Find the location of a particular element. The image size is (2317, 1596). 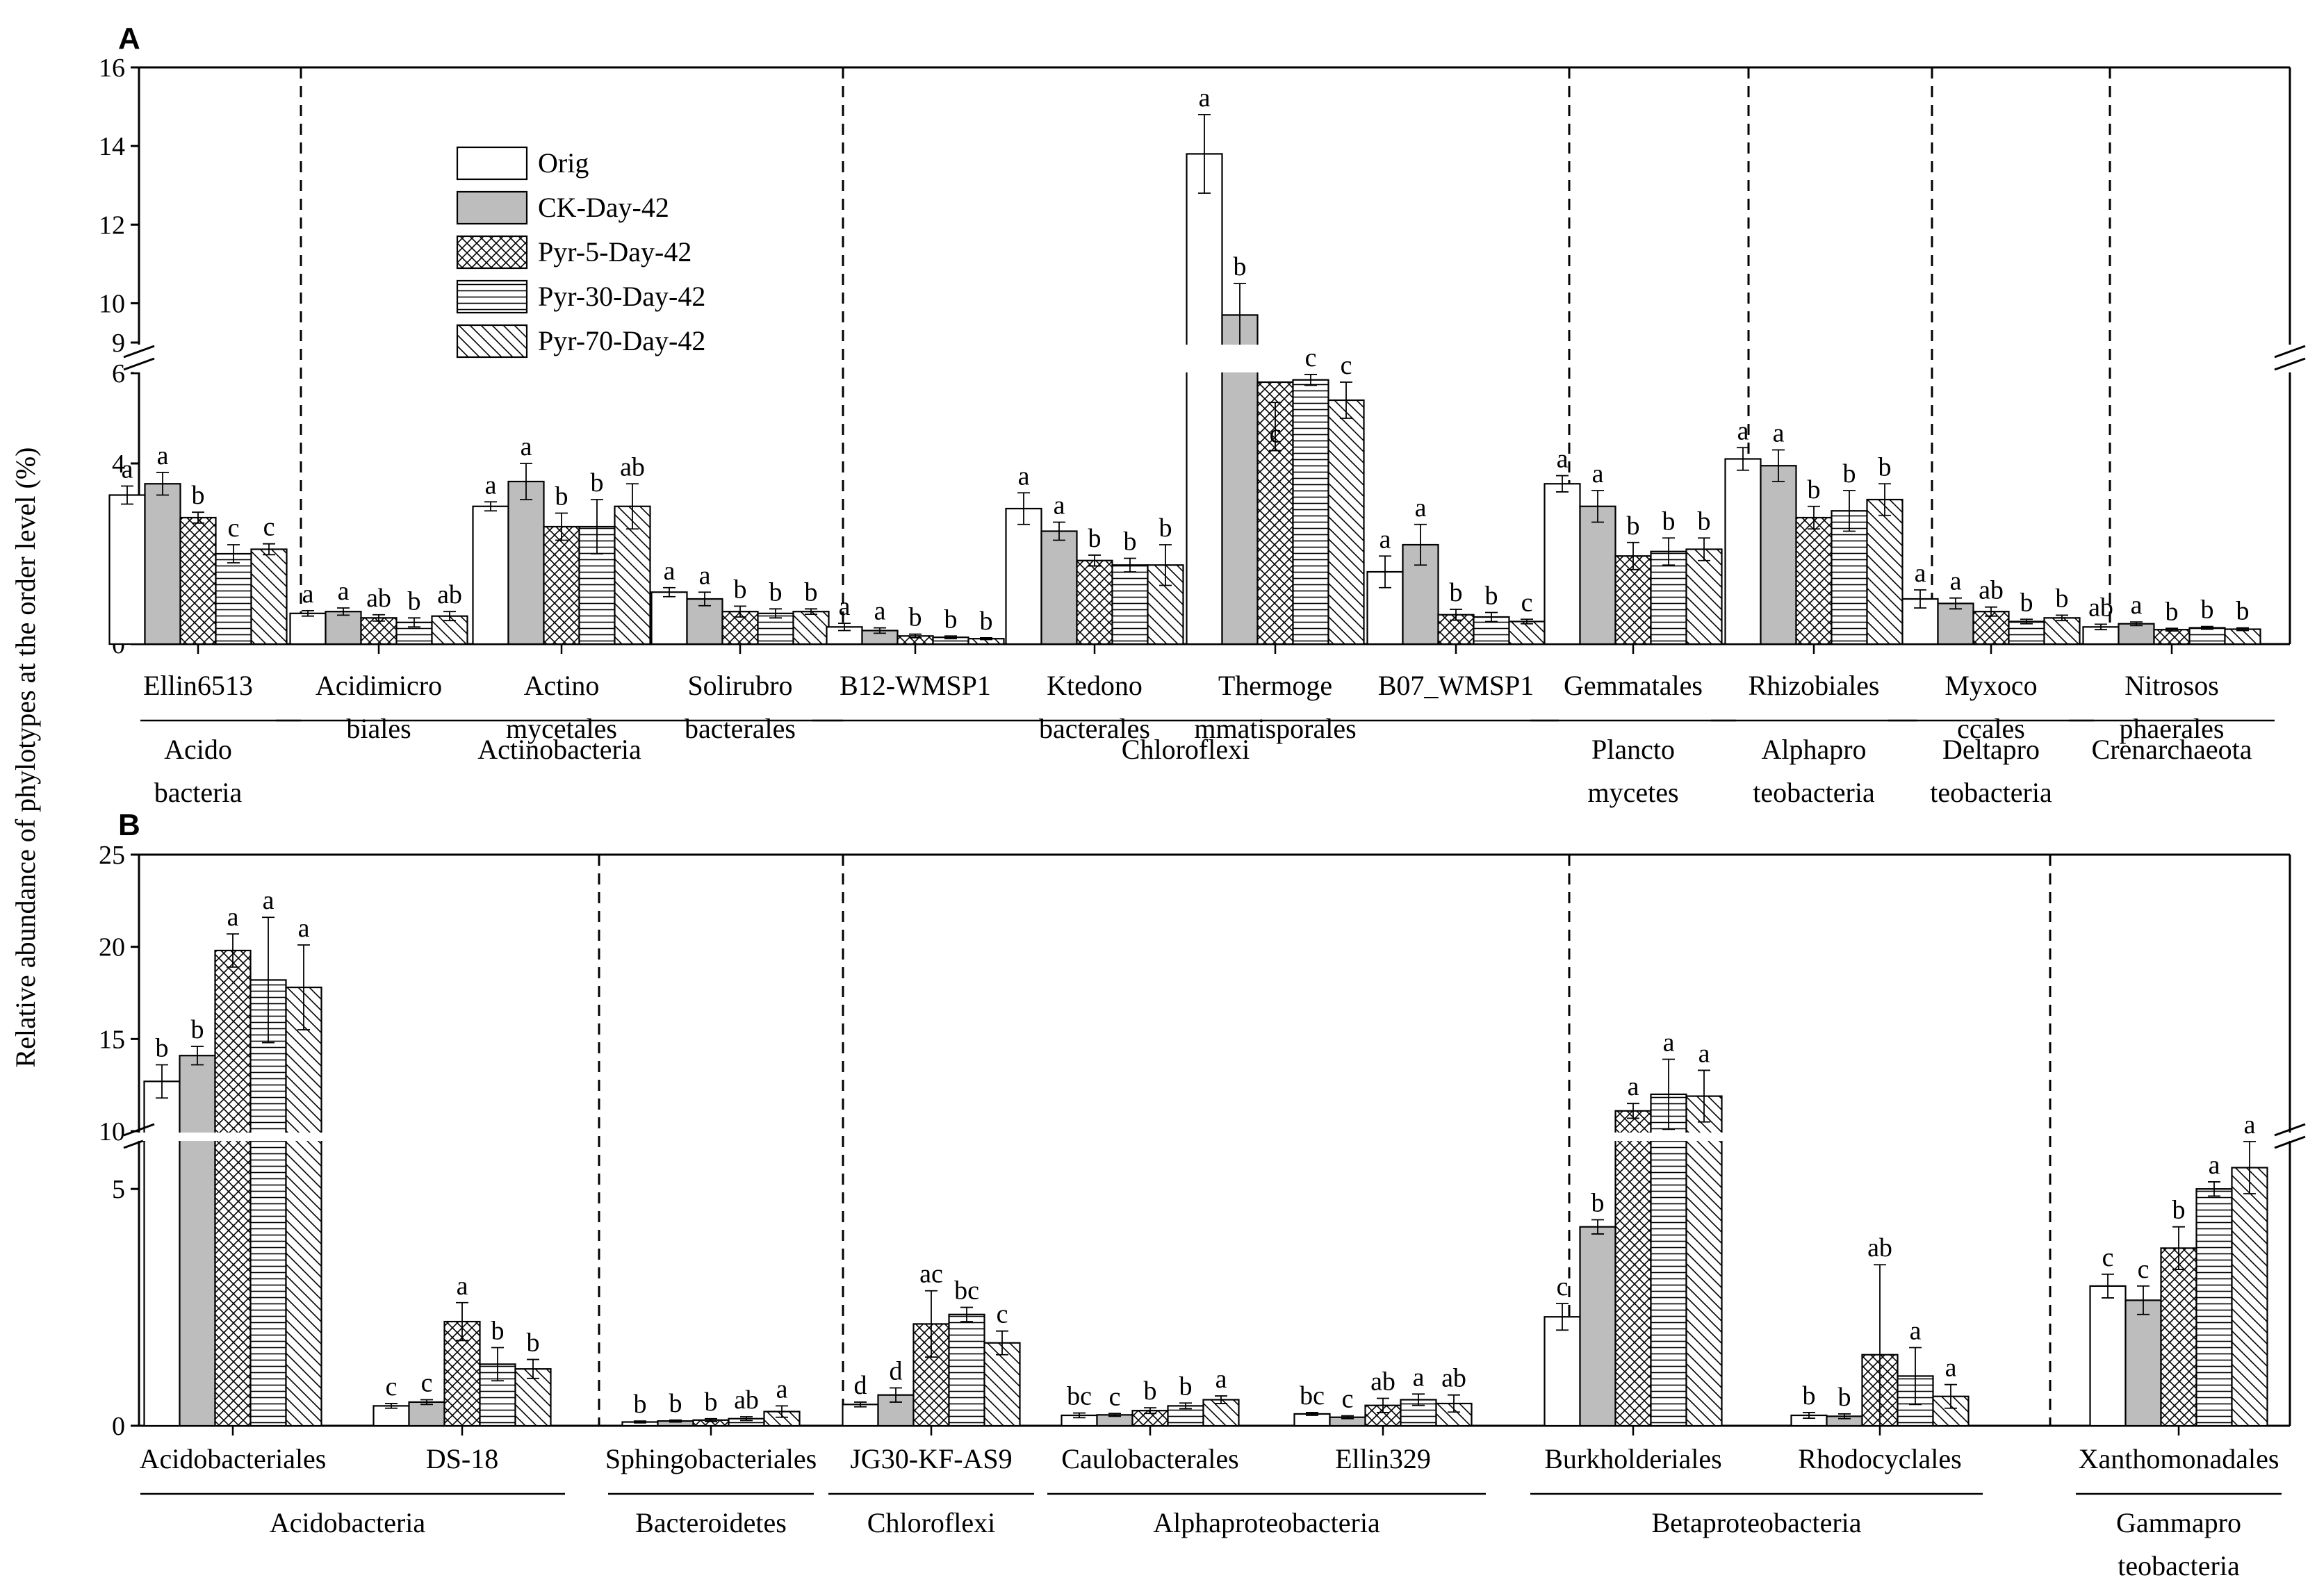

panel-b-category-caulobacterales: bc c b b a is located at coordinates (1150, 1396).